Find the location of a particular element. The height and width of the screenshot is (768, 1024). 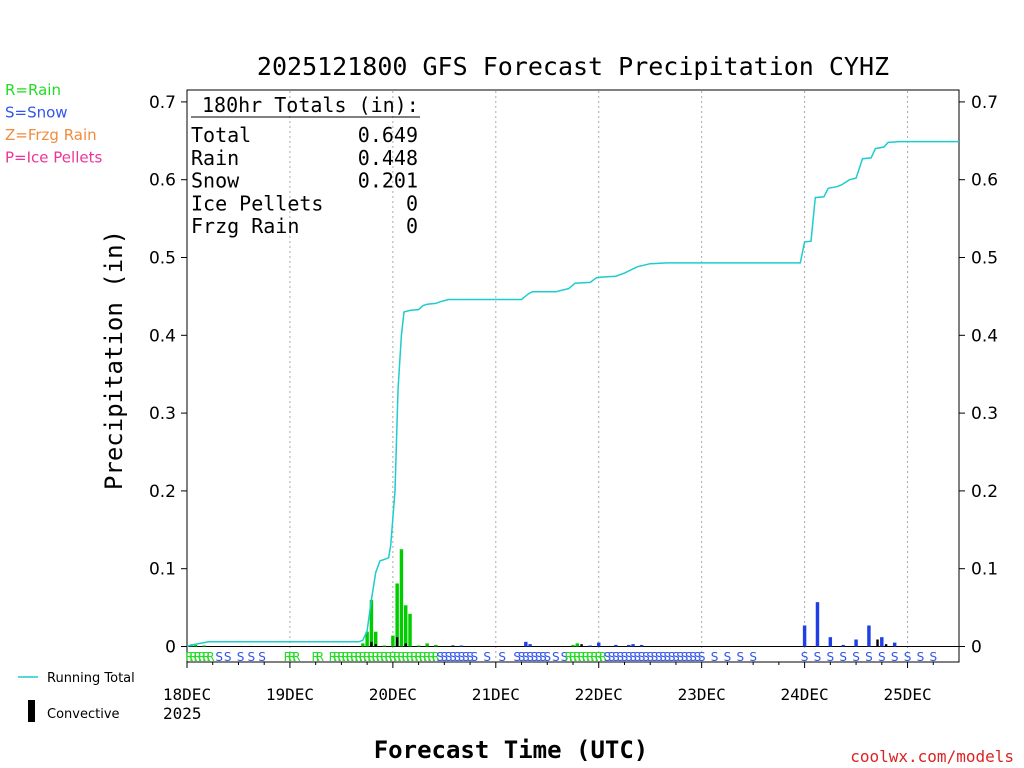

ptype-legend: R=Rain S=Snow Z=Frzg Rain P=Ice Pellets is located at coordinates (53, 124).